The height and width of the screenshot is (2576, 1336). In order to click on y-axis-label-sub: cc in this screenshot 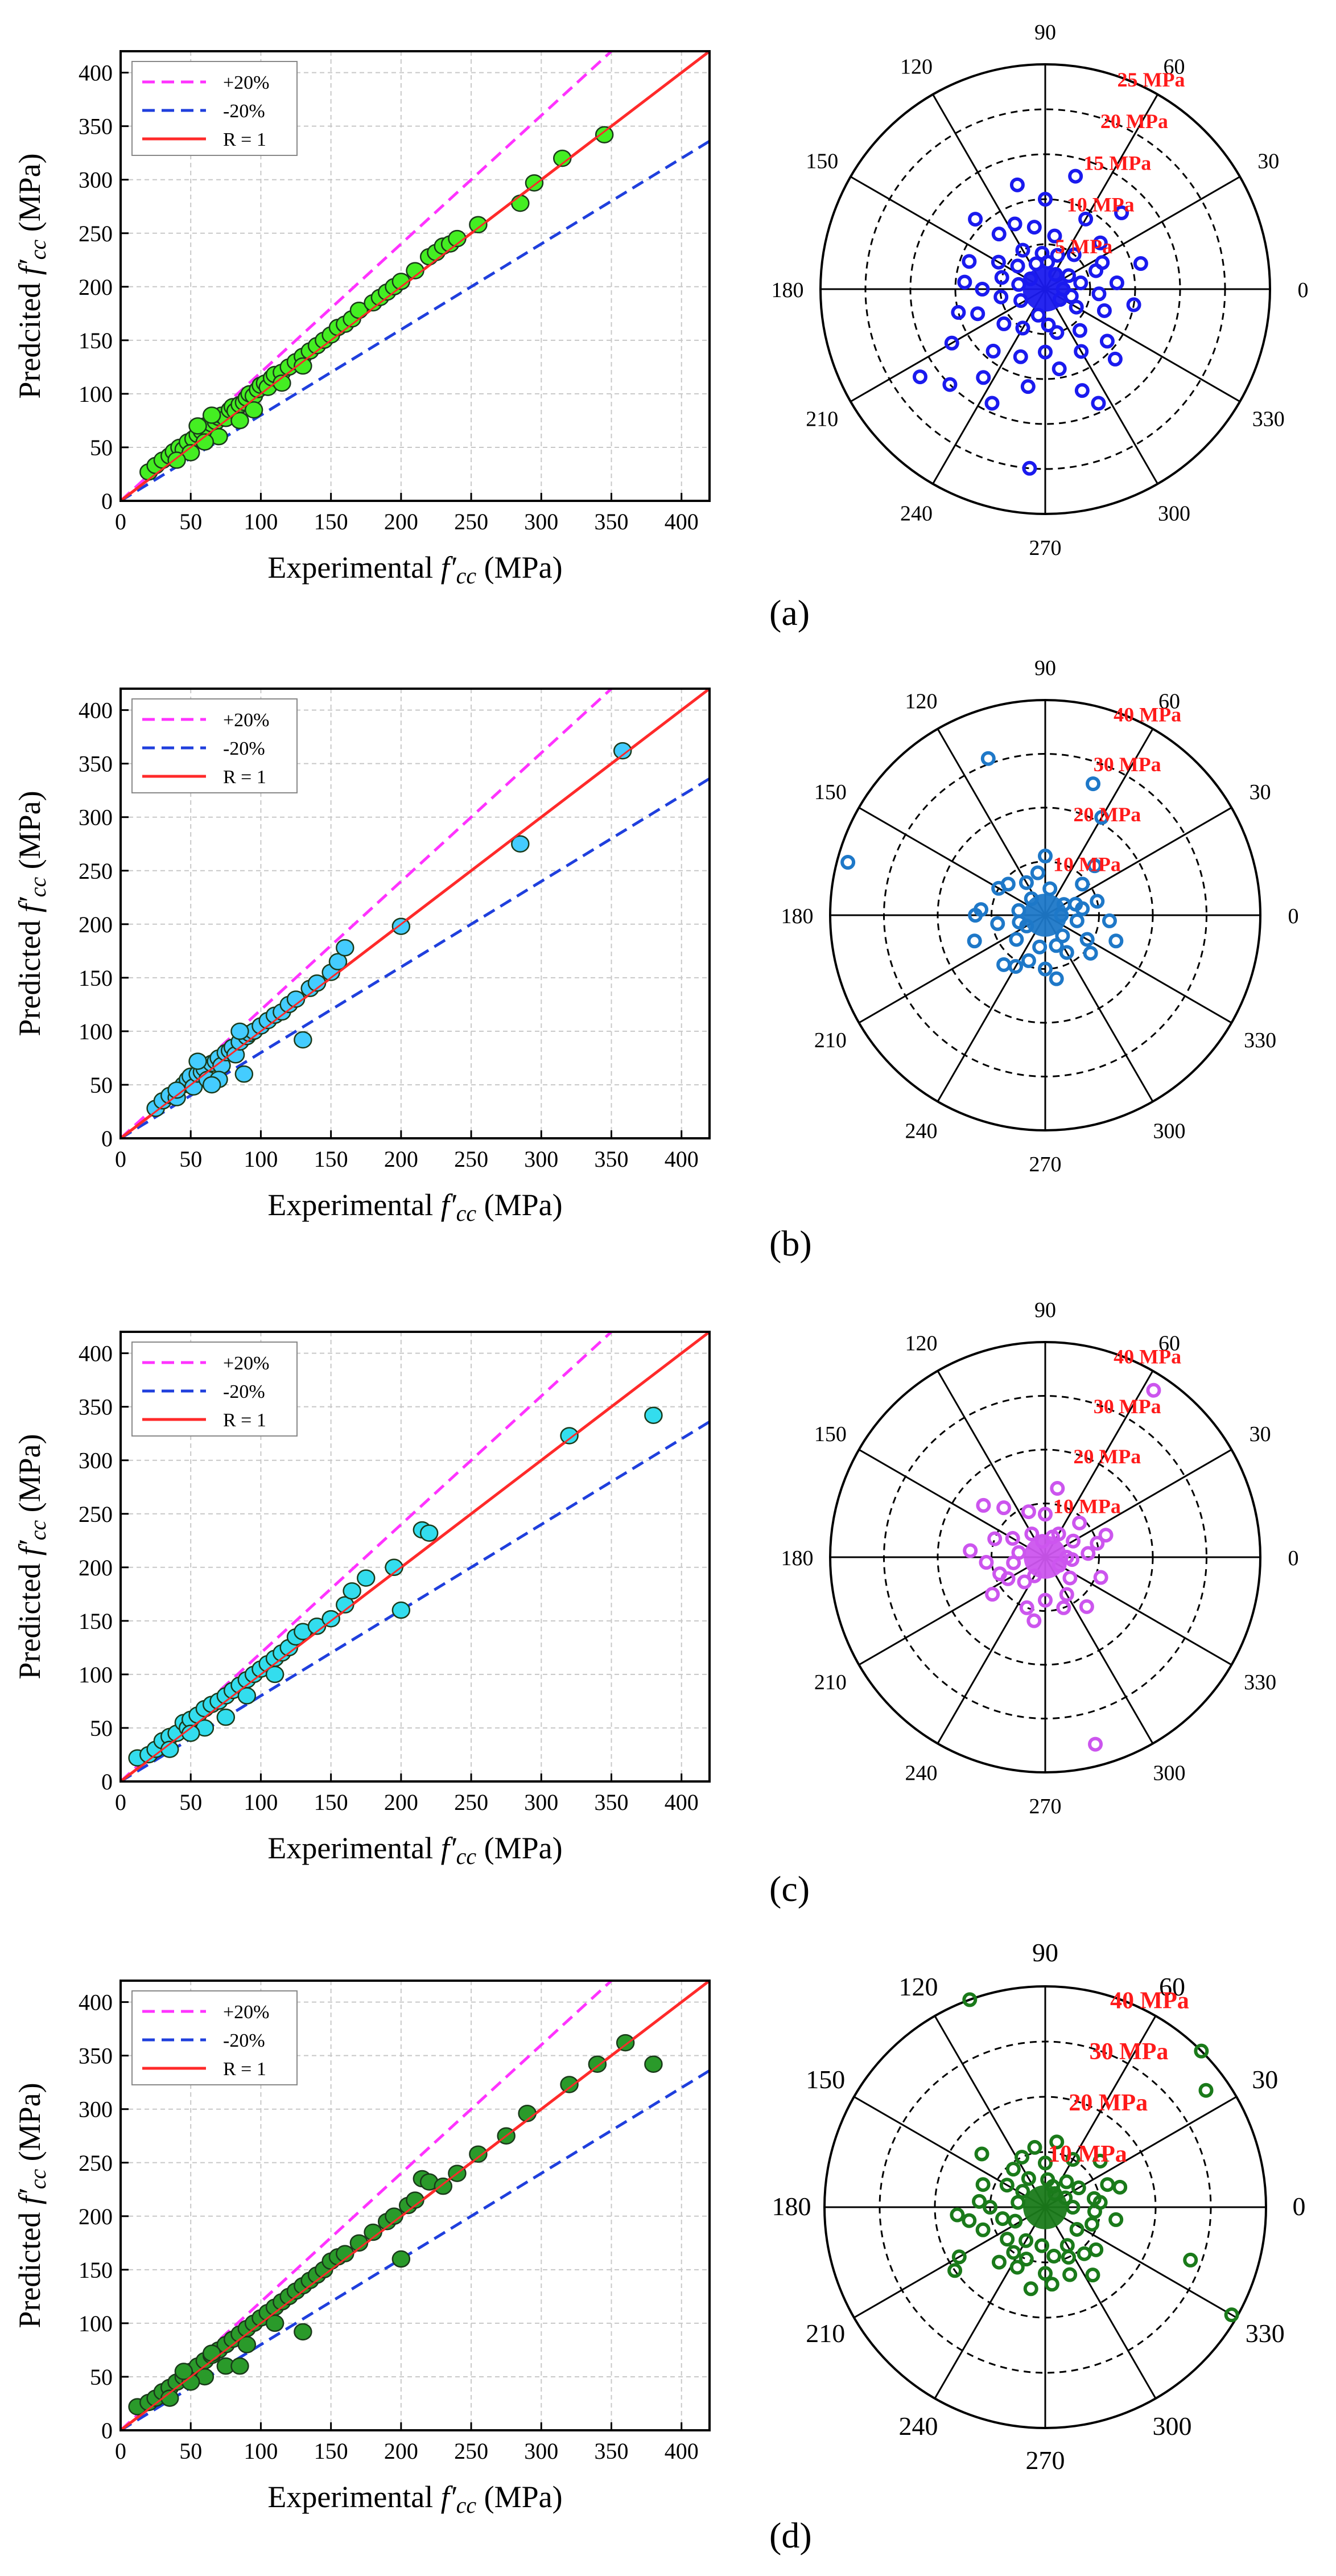, I will do `click(38, 2179)`.